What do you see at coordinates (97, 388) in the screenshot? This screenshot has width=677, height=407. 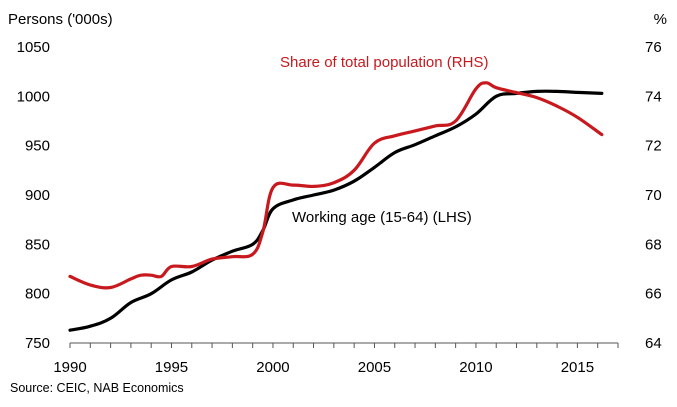 I see `source-note: Source: CEIC, NAB Economics` at bounding box center [97, 388].